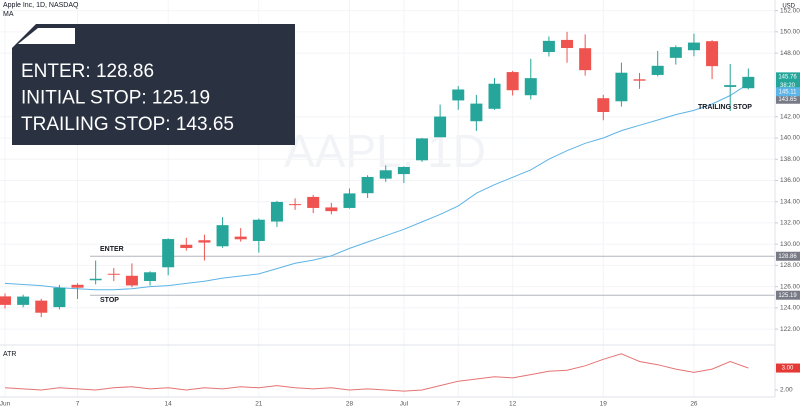 The width and height of the screenshot is (800, 410). I want to click on y-tick-label: 128.00, so click(790, 265).